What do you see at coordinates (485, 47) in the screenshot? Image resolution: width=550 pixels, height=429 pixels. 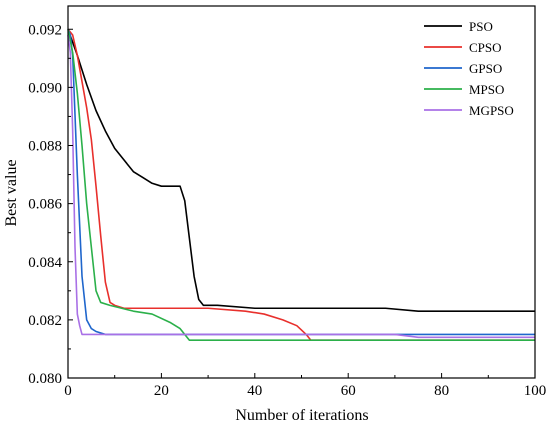 I see `legend-label-cpso: CPSO` at bounding box center [485, 47].